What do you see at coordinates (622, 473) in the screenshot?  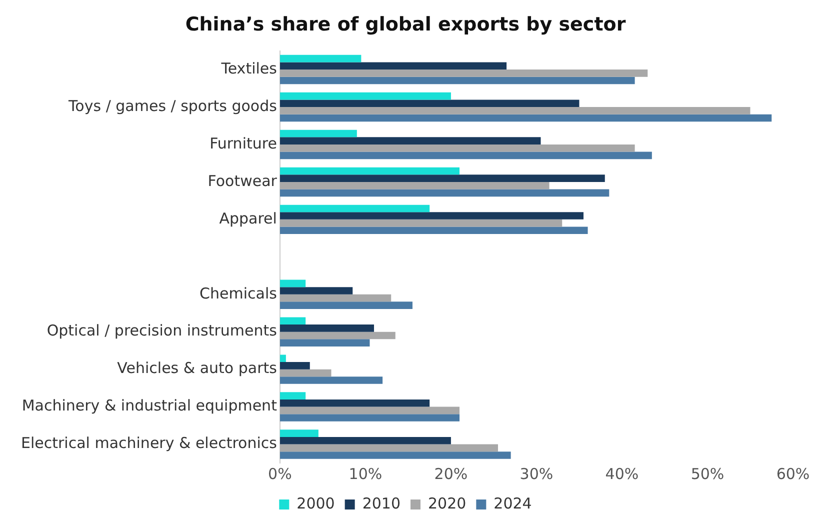 I see `x-tick-label: 40%` at bounding box center [622, 473].